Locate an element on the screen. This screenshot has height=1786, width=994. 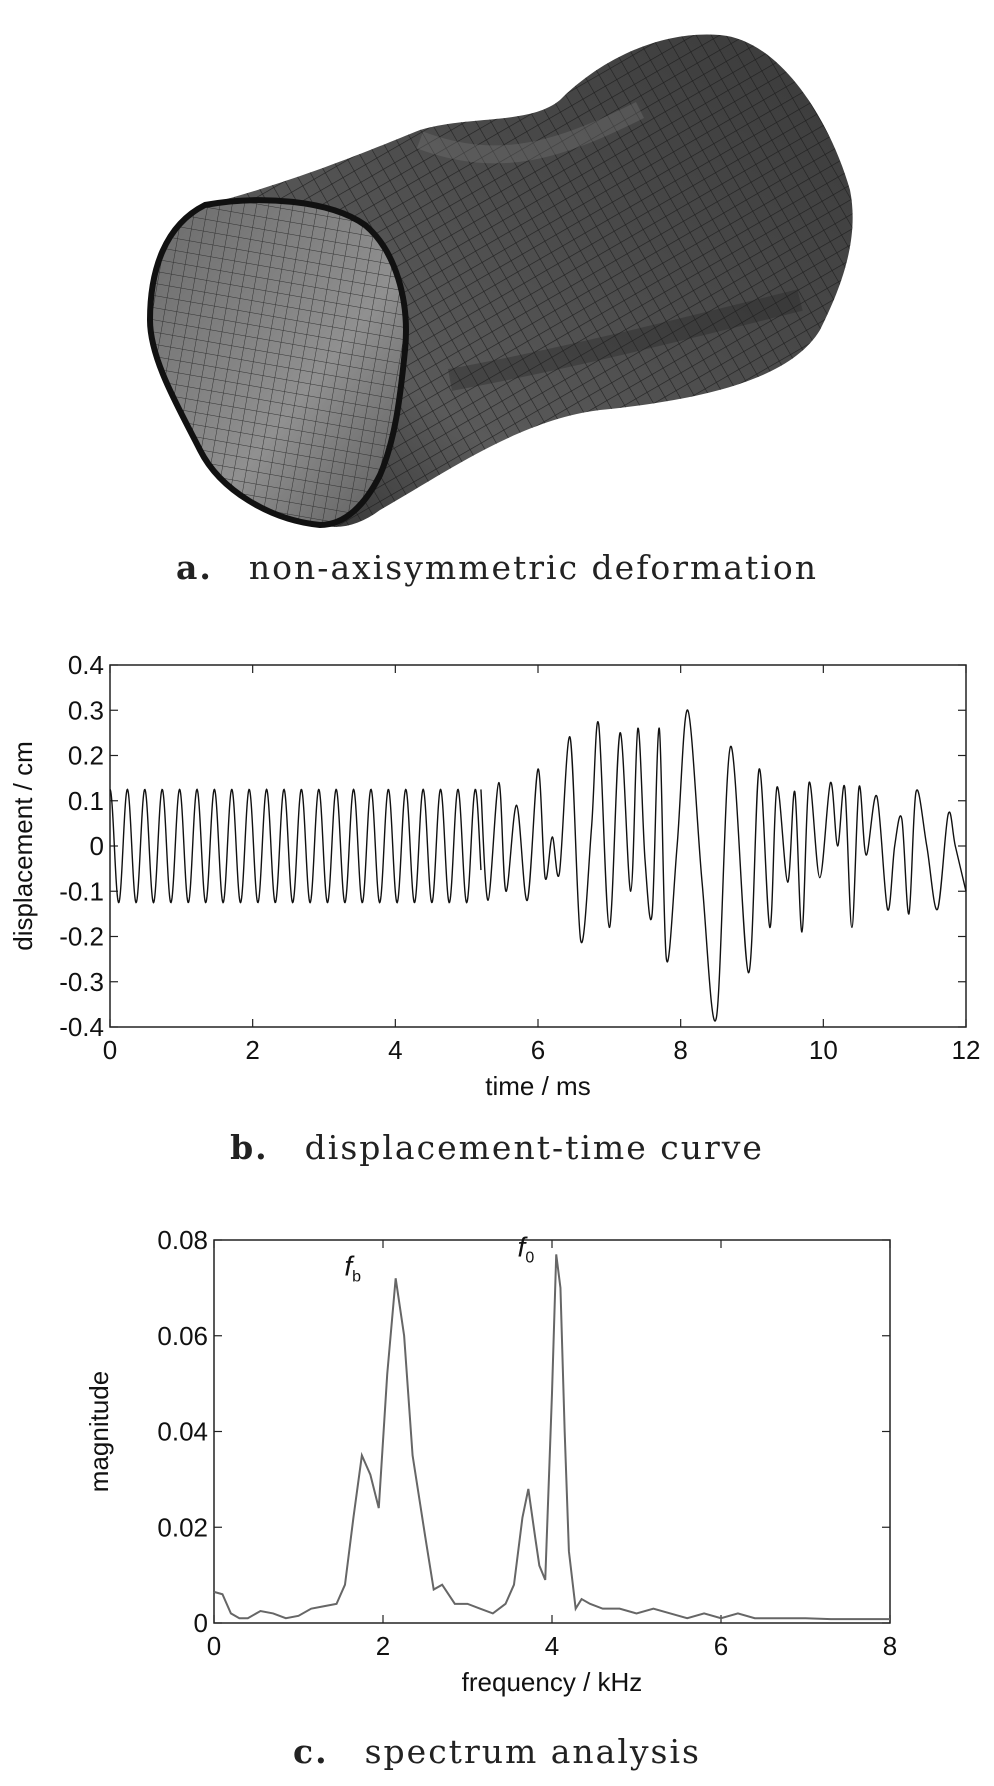
caption-a-text: non-axisymmetric deformation is located at coordinates (533, 567).